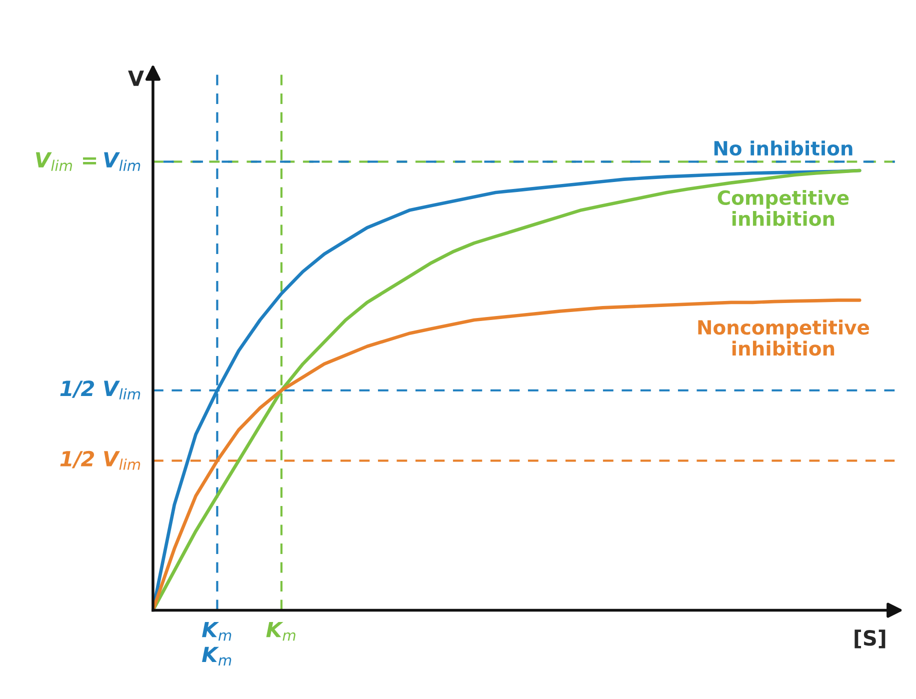 The image size is (916, 699). Describe the element at coordinates (783, 148) in the screenshot. I see `series-label: No inhibition` at that location.